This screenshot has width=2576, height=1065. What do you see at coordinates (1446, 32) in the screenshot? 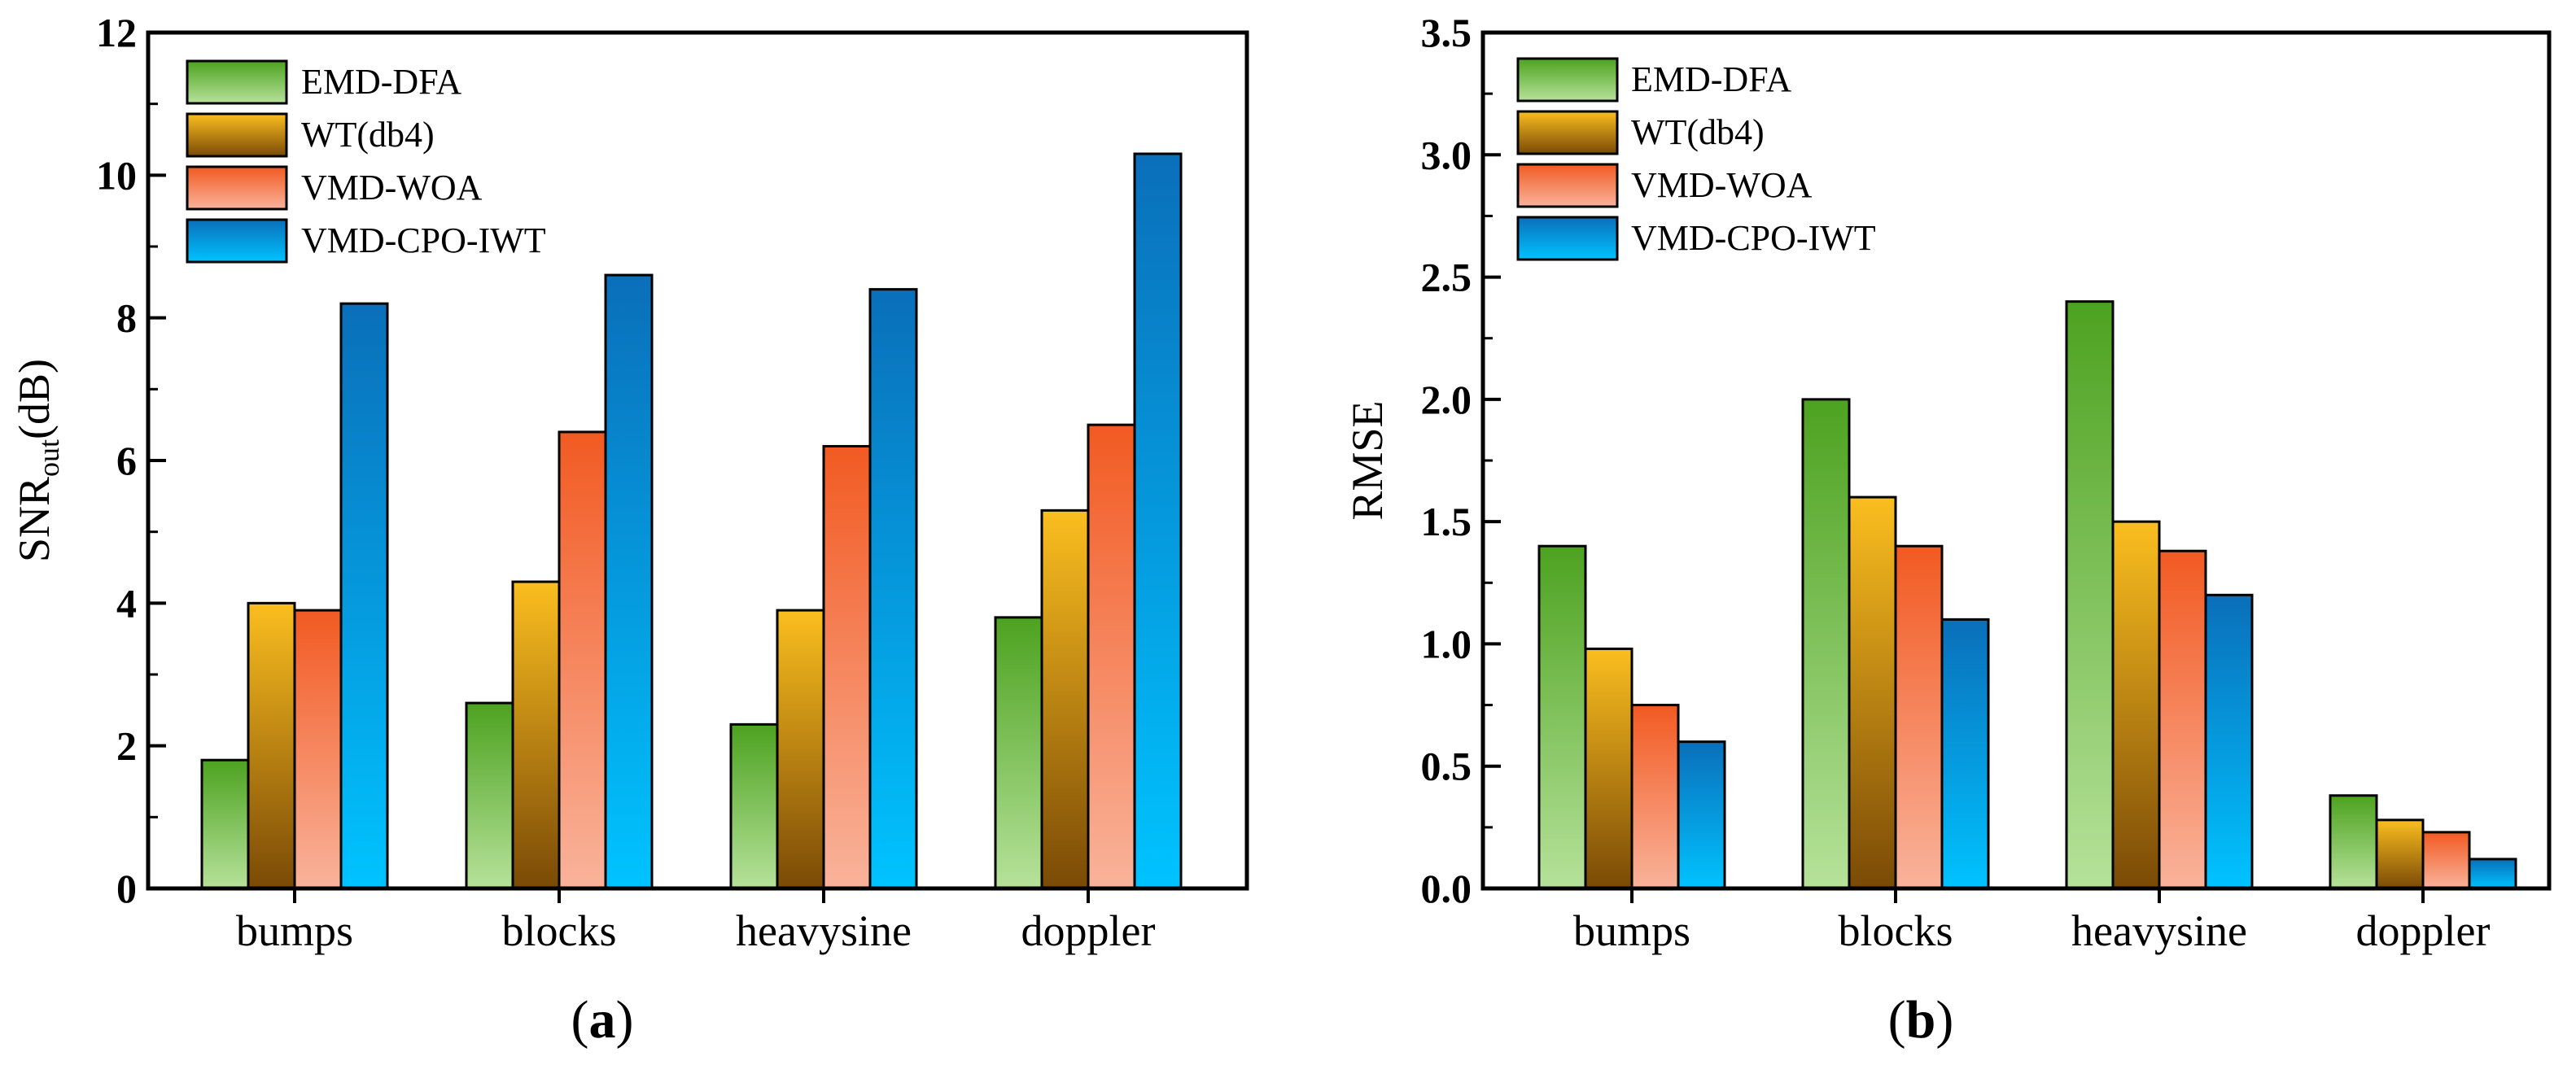
I see `y-tick-label: 3.5` at bounding box center [1446, 32].